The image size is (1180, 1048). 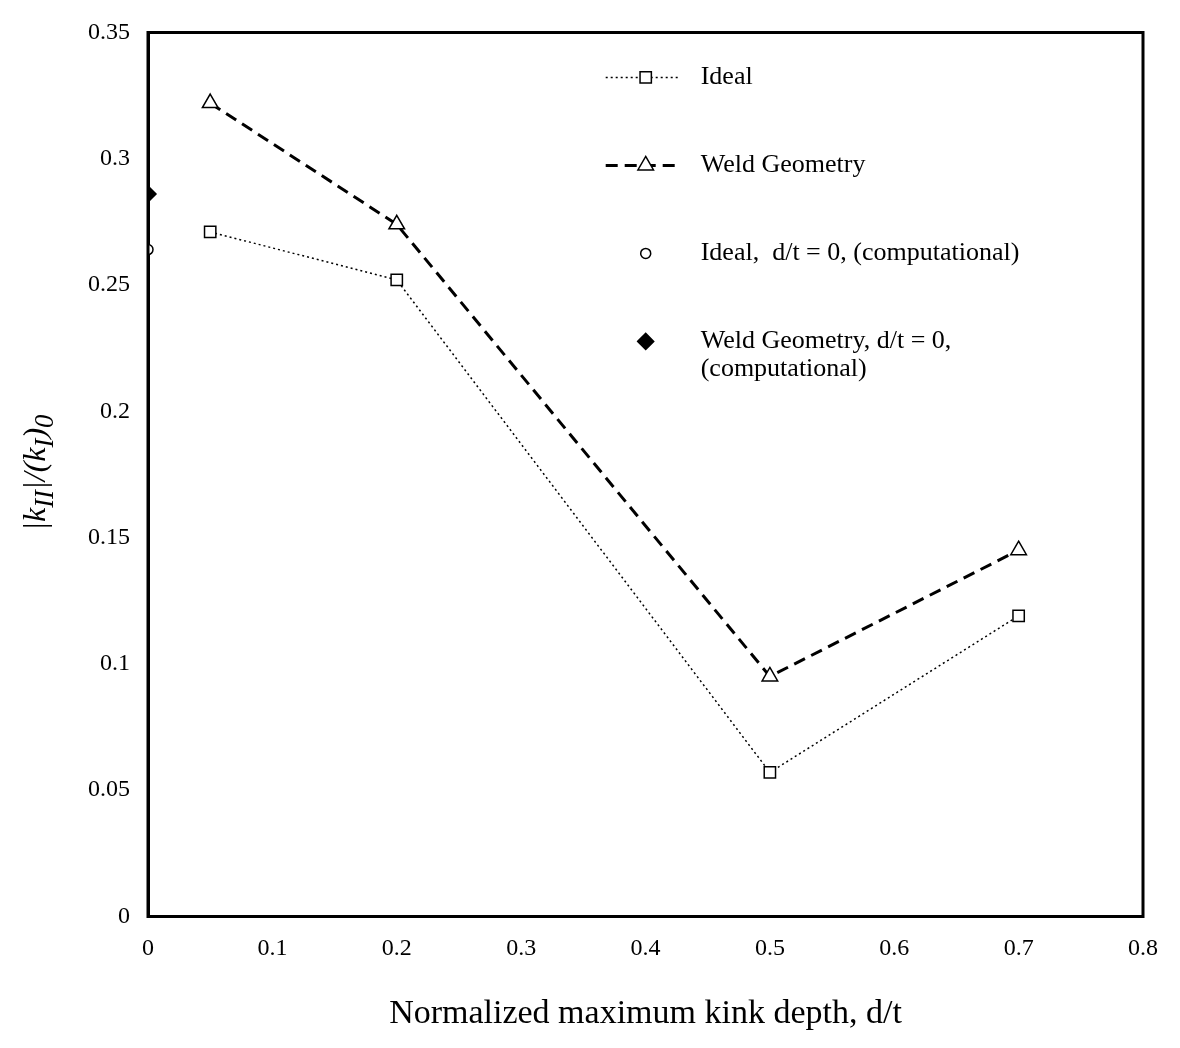 What do you see at coordinates (109, 283) in the screenshot?
I see `y-tick-label: 0.25` at bounding box center [109, 283].